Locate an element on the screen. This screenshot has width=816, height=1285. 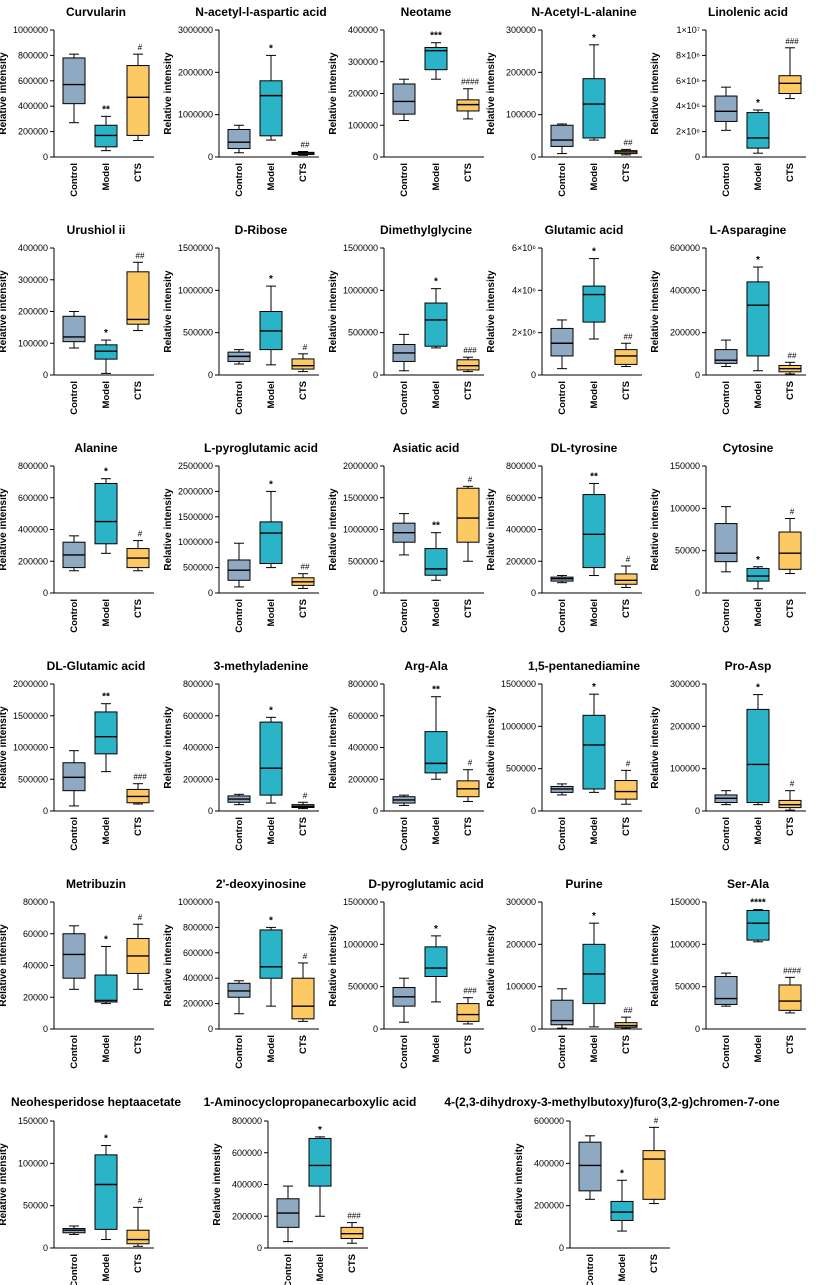
y-tick-label: 300000 is located at coordinates (363, 62).